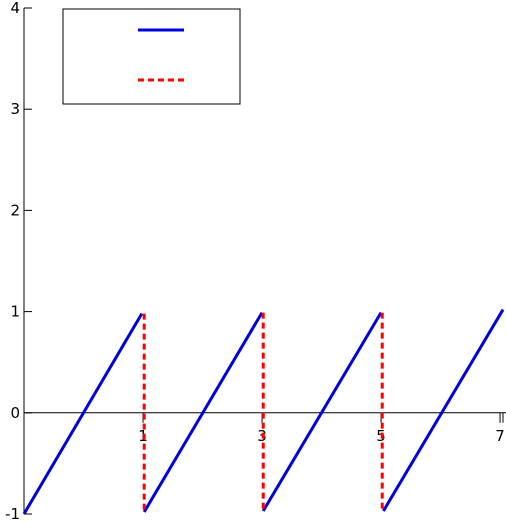  What do you see at coordinates (15, 210) in the screenshot?
I see `y-tick-label: 2` at bounding box center [15, 210].